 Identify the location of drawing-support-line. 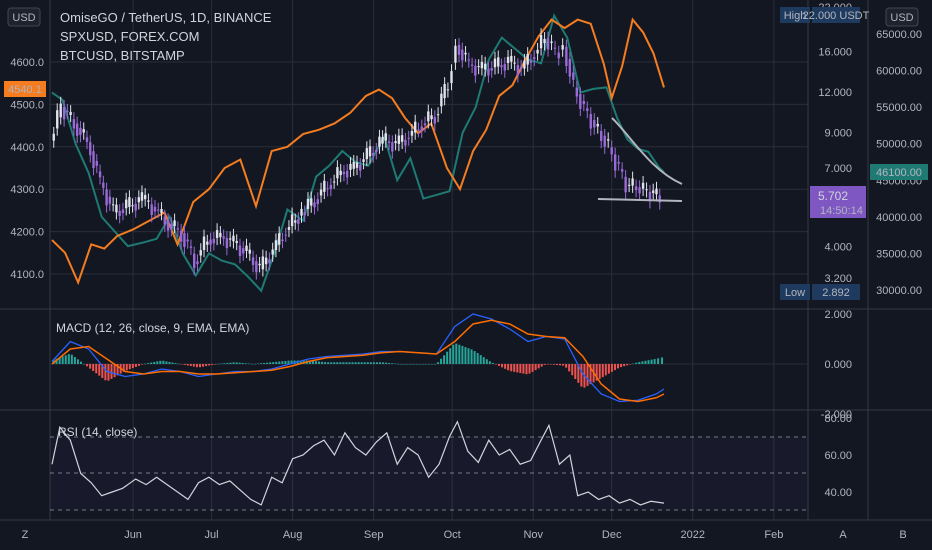
(640, 200).